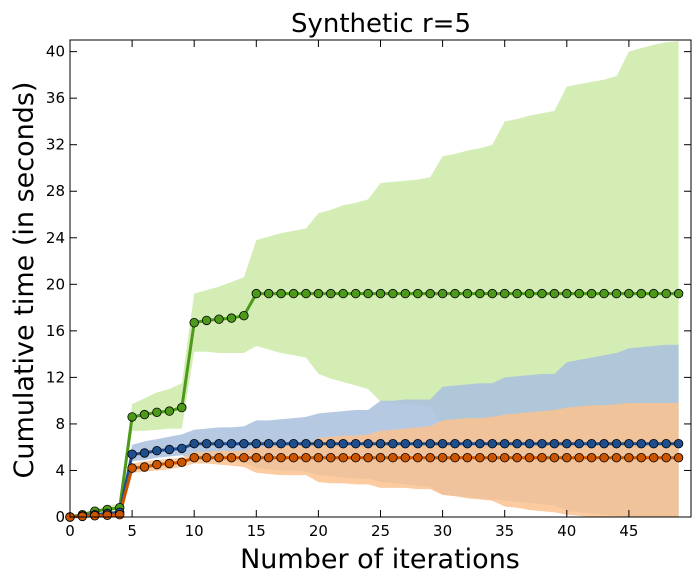 This screenshot has width=699, height=584. Describe the element at coordinates (380, 559) in the screenshot. I see `x-axis-label: Number of iterations` at that location.